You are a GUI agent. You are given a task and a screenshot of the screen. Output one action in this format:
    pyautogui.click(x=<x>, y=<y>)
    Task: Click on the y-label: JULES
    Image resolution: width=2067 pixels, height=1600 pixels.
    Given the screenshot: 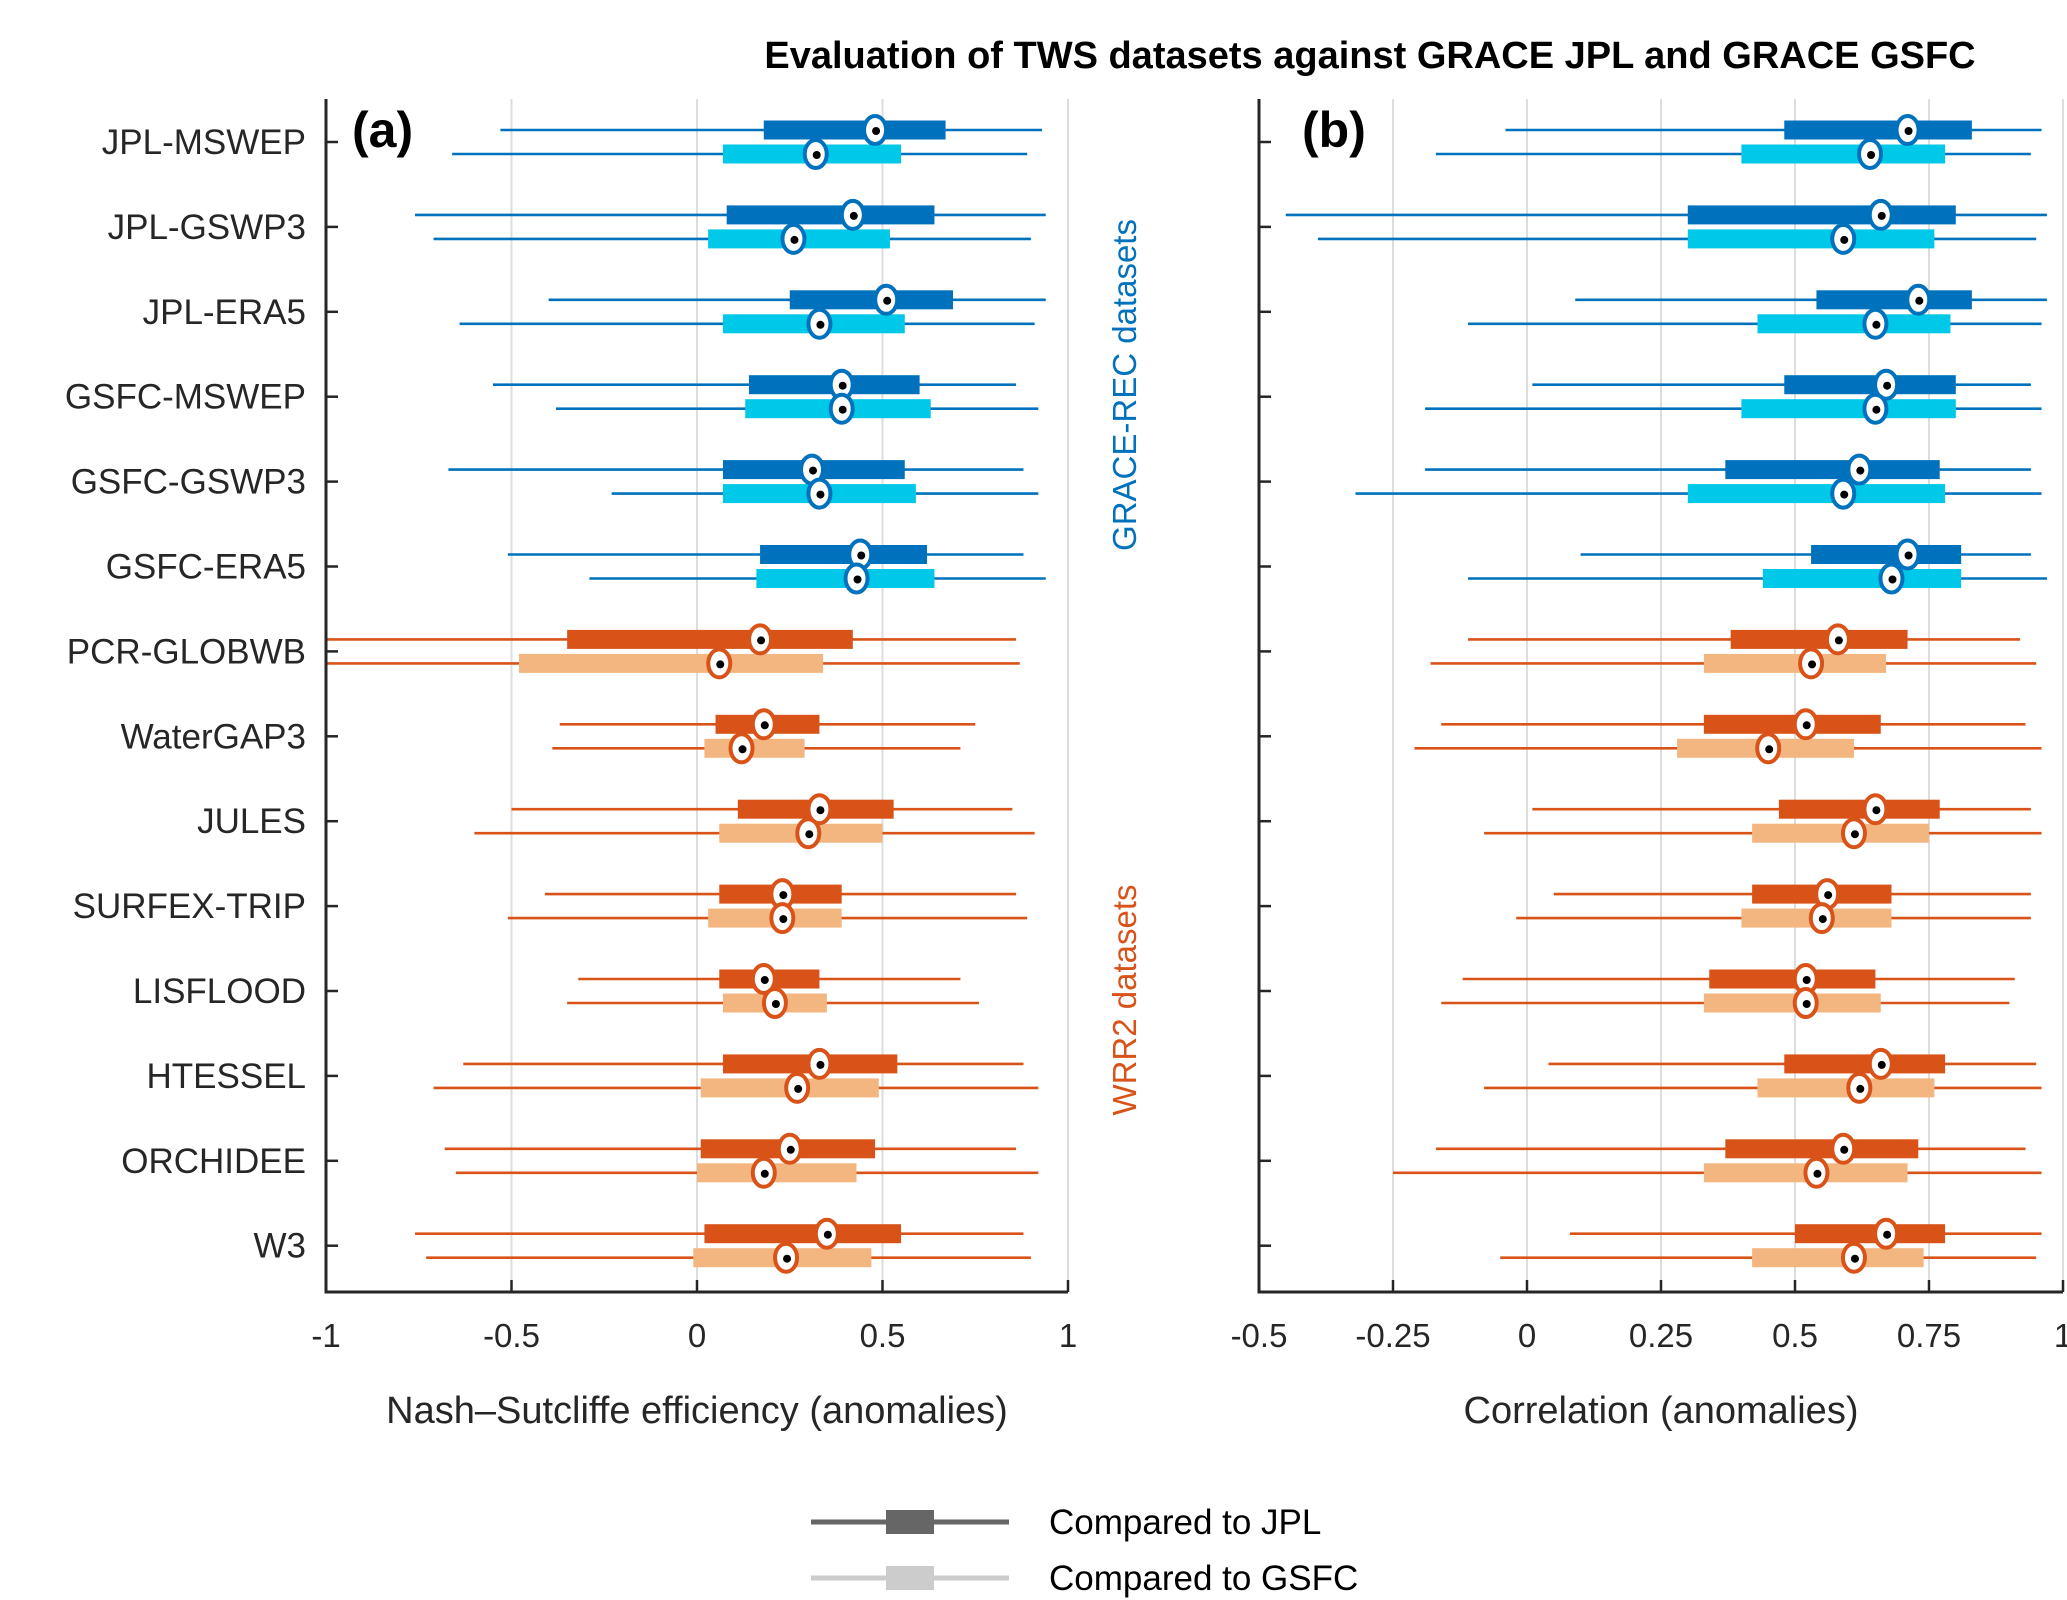 What is the action you would take?
    pyautogui.click(x=251, y=821)
    